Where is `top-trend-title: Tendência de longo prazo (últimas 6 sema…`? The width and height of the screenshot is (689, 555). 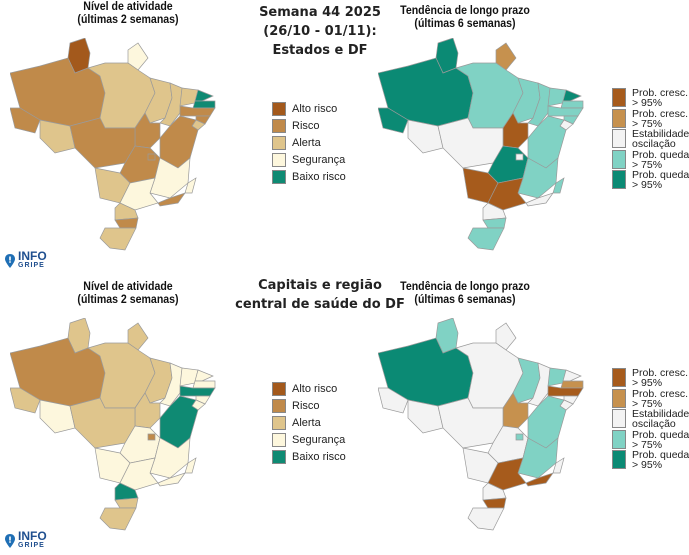
top-trend-title: Tendência de longo prazo (últimas 6 sema… is located at coordinates (465, 18).